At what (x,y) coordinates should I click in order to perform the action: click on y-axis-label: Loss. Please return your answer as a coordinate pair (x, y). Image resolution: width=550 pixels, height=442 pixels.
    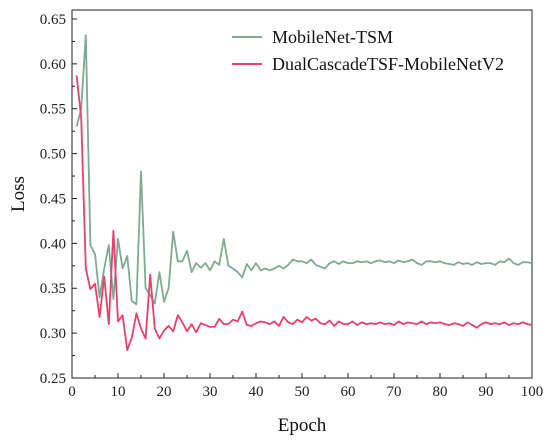
    Looking at the image, I should click on (18, 194).